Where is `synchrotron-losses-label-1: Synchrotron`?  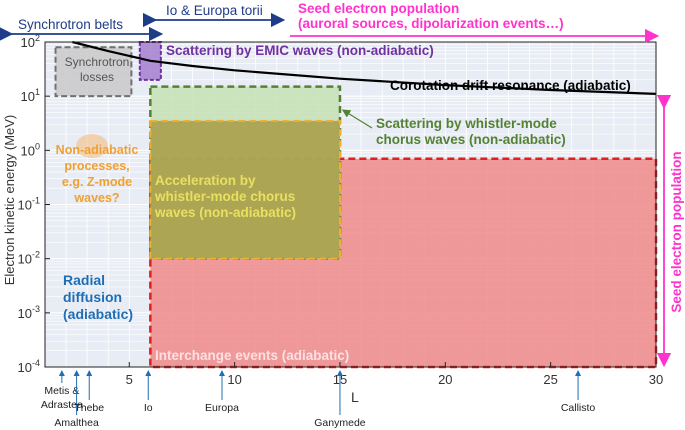
synchrotron-losses-label-1: Synchrotron is located at coordinates (97, 62).